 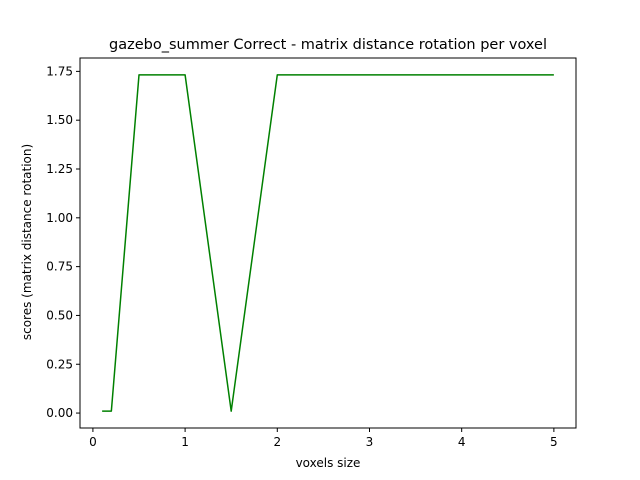 What do you see at coordinates (323, 438) in the screenshot?
I see `x-axis-ticks: 0 1 2 3 4 5` at bounding box center [323, 438].